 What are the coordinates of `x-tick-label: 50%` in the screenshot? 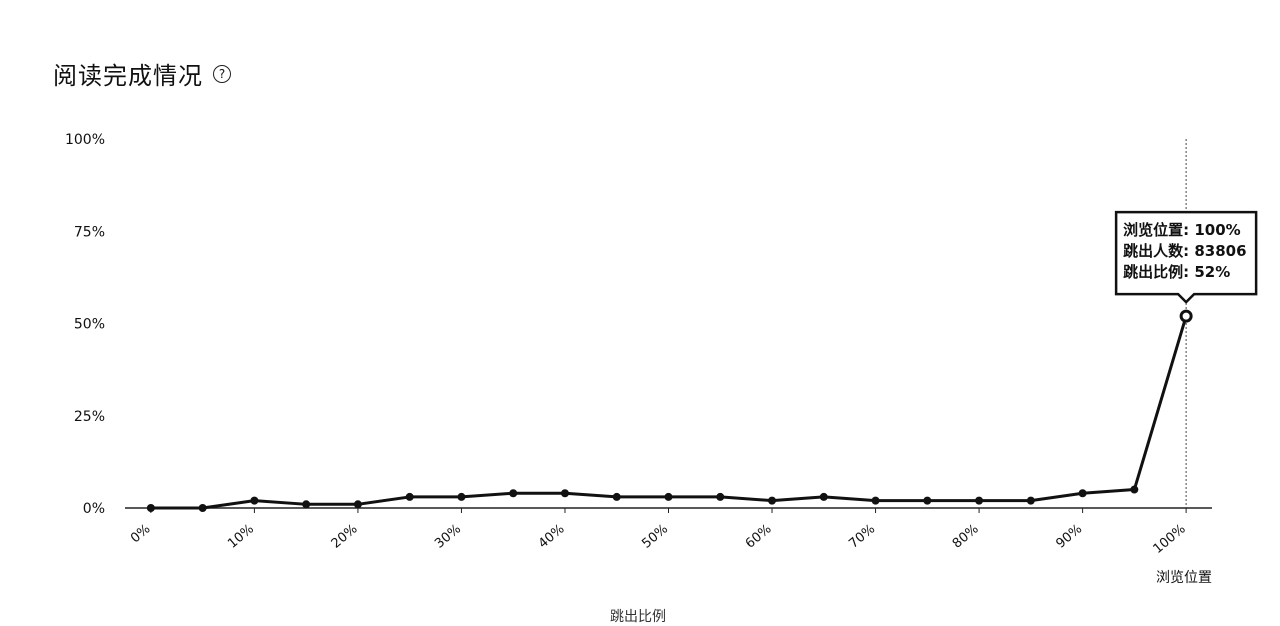 It's located at (655, 537).